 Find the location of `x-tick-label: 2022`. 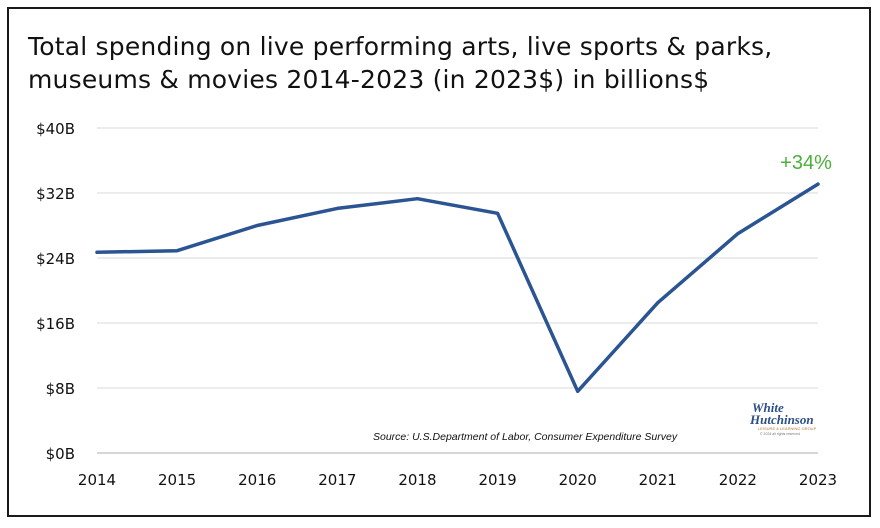

x-tick-label: 2022 is located at coordinates (738, 480).